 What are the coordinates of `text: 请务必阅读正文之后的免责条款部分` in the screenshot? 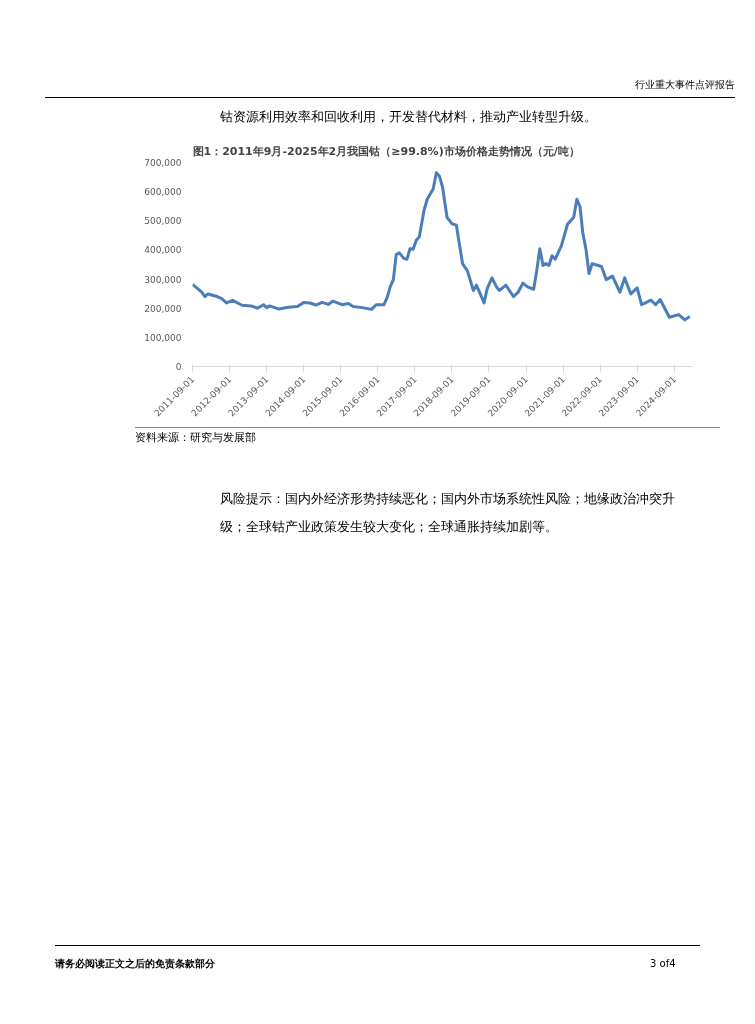 It's located at (135, 964).